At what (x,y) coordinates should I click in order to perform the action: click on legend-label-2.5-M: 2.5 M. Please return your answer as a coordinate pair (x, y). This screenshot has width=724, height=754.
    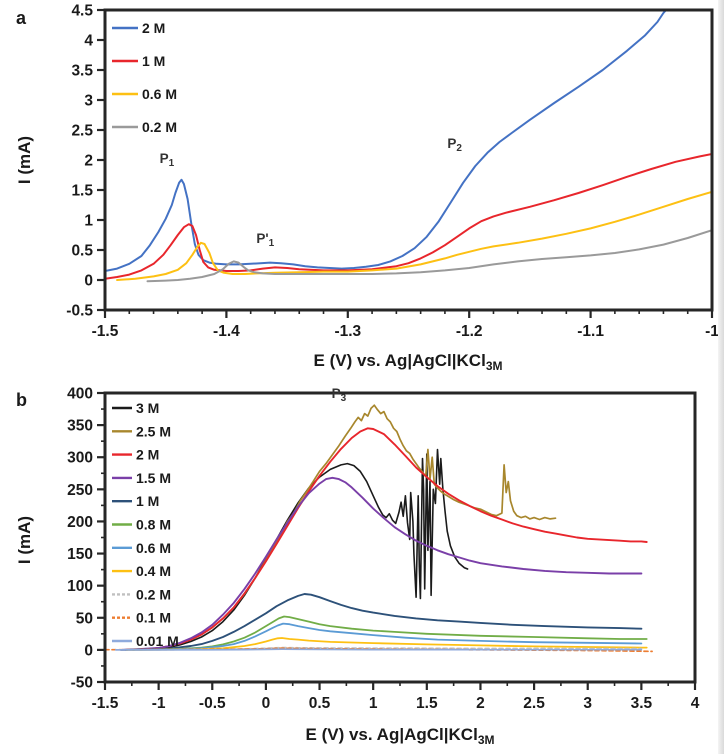
    Looking at the image, I should click on (153, 431).